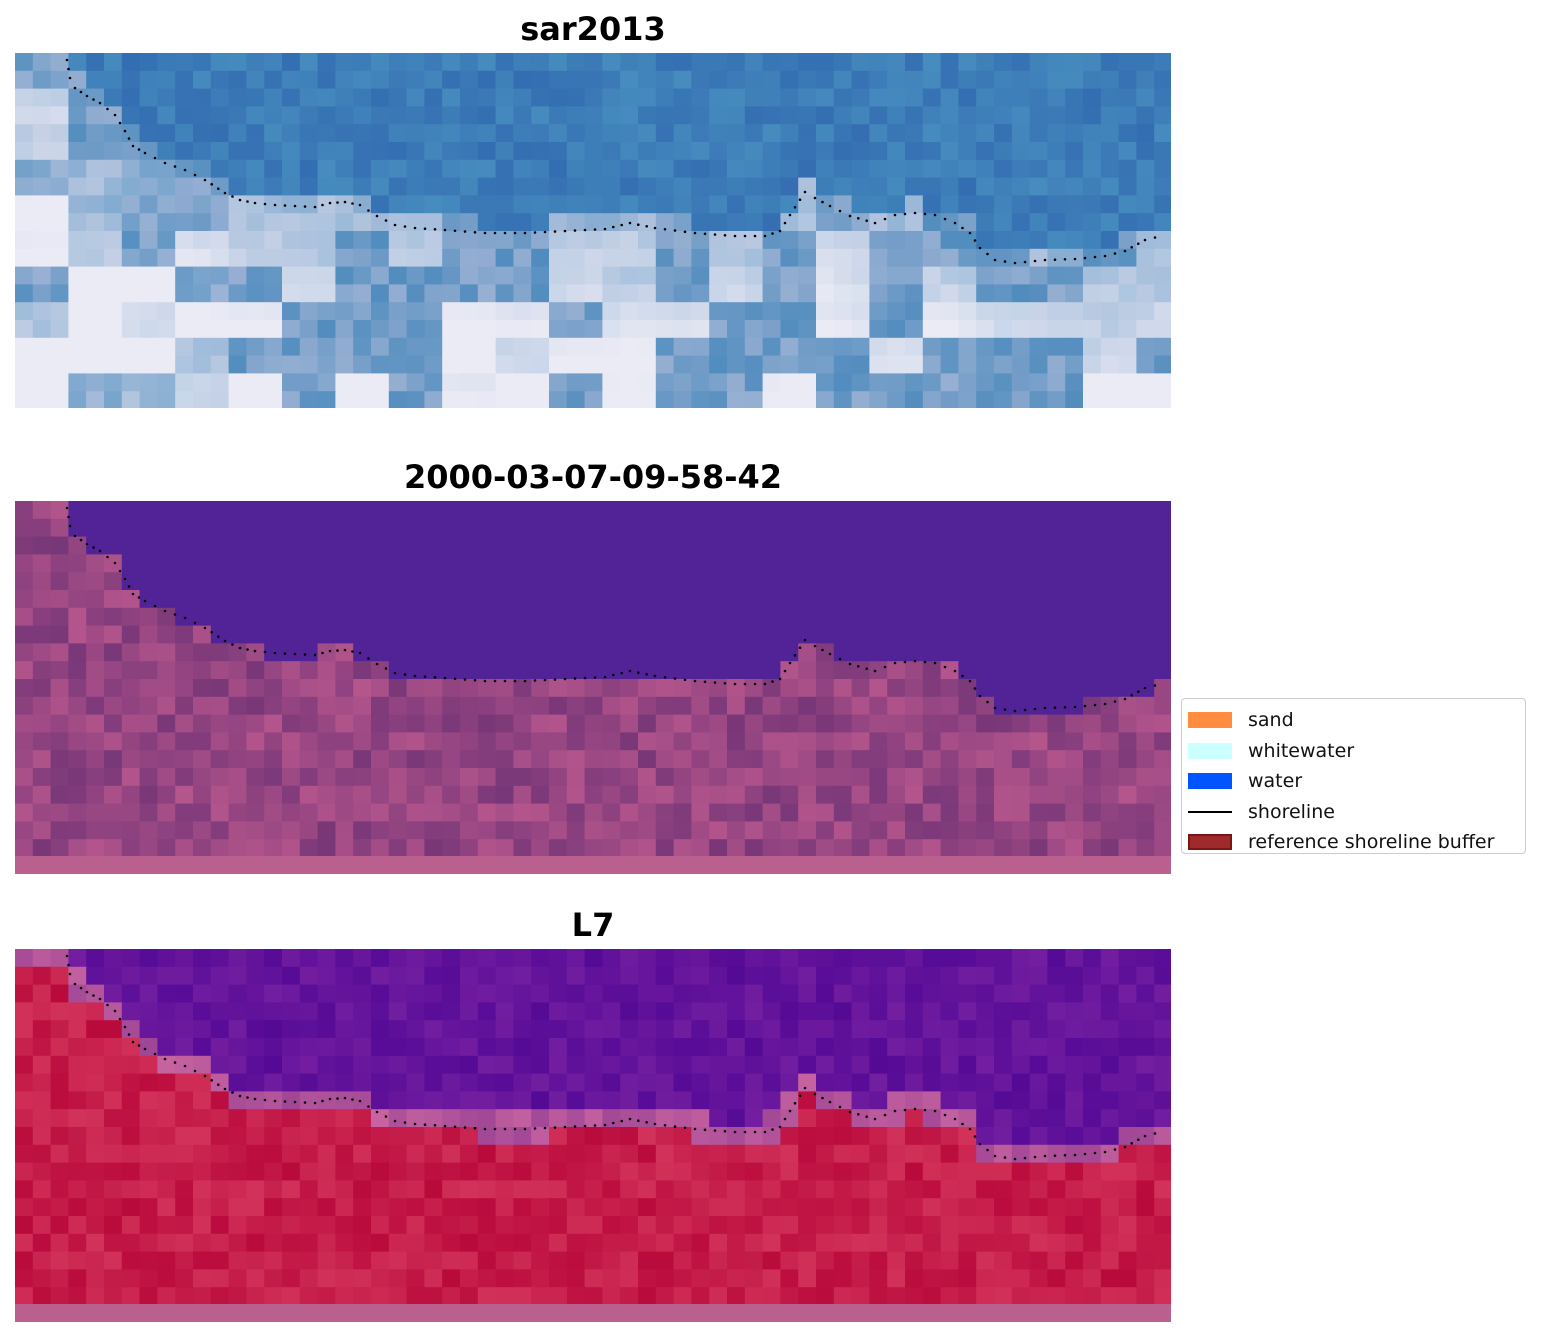 The image size is (1541, 1337). What do you see at coordinates (1356, 812) in the screenshot?
I see `legend-item-shoreline: shoreline` at bounding box center [1356, 812].